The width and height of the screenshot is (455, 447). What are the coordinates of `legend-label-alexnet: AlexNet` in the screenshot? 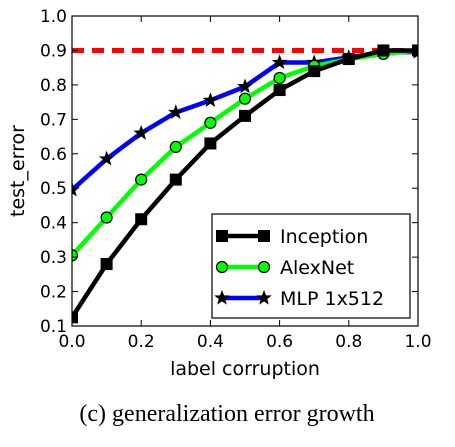 It's located at (317, 268).